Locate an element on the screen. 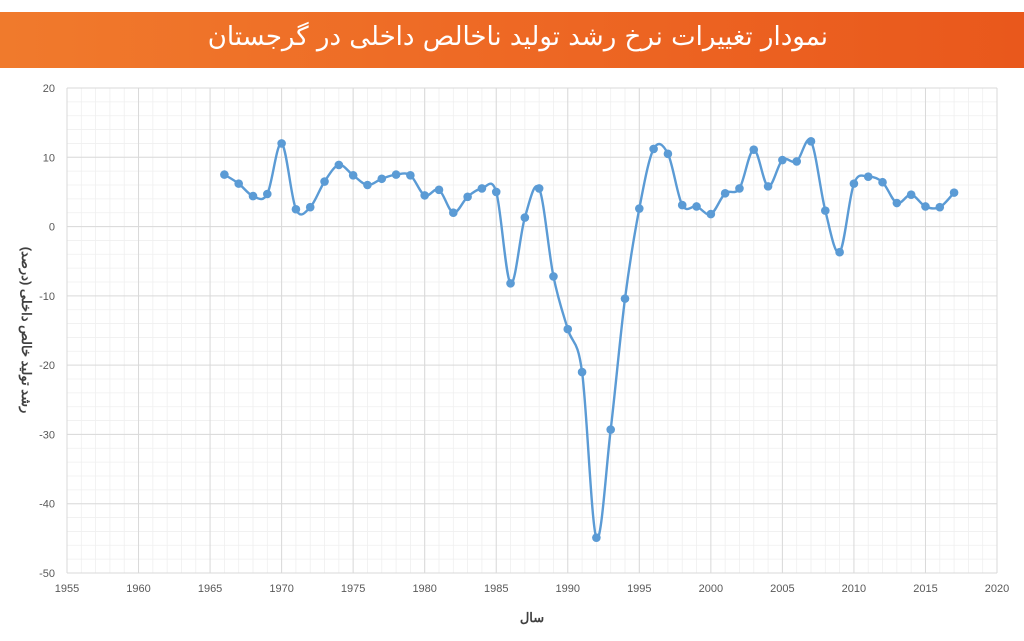  x-tick-label: 2005 is located at coordinates (782, 589).